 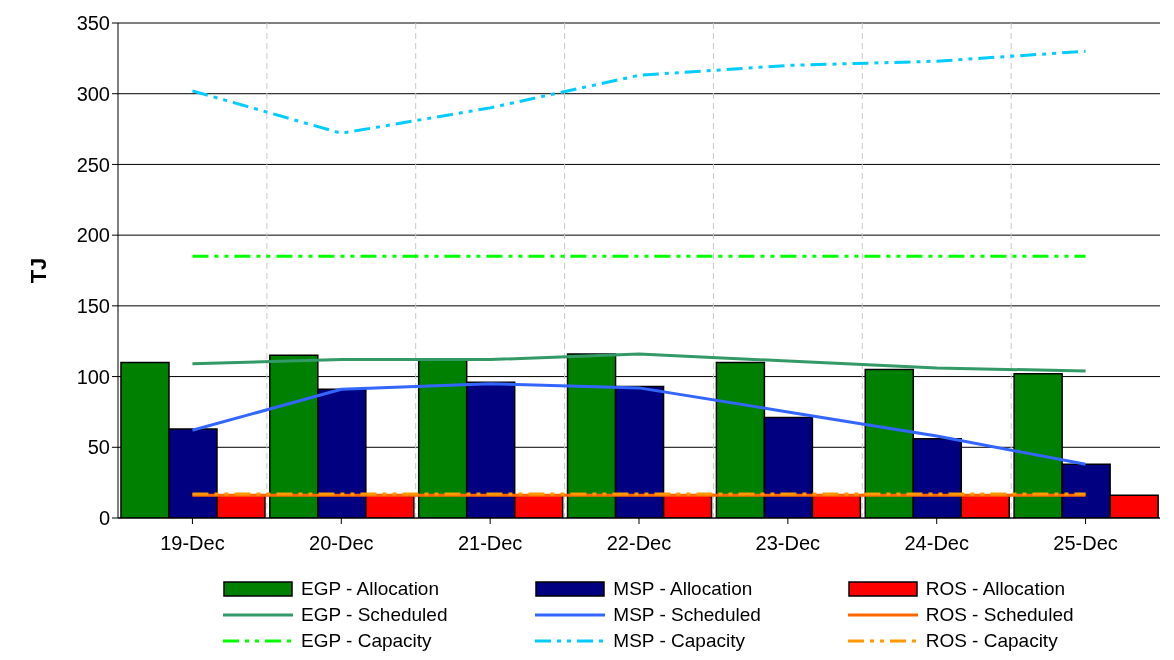 What do you see at coordinates (639, 543) in the screenshot?
I see `x-tick-label: 22-Dec` at bounding box center [639, 543].